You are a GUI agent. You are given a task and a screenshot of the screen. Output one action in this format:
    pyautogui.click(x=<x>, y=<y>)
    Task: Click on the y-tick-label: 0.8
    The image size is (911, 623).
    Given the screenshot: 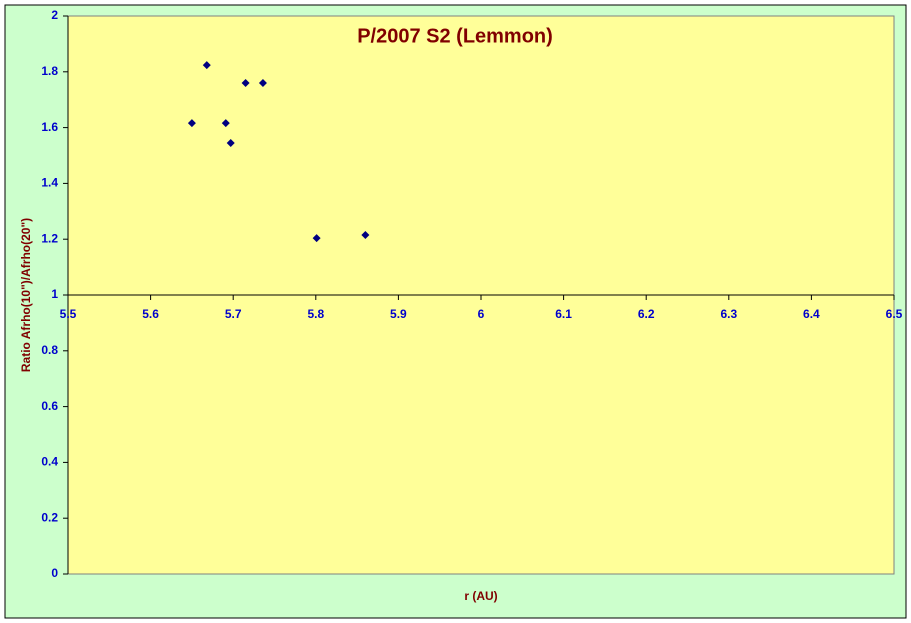 What is the action you would take?
    pyautogui.click(x=49, y=350)
    